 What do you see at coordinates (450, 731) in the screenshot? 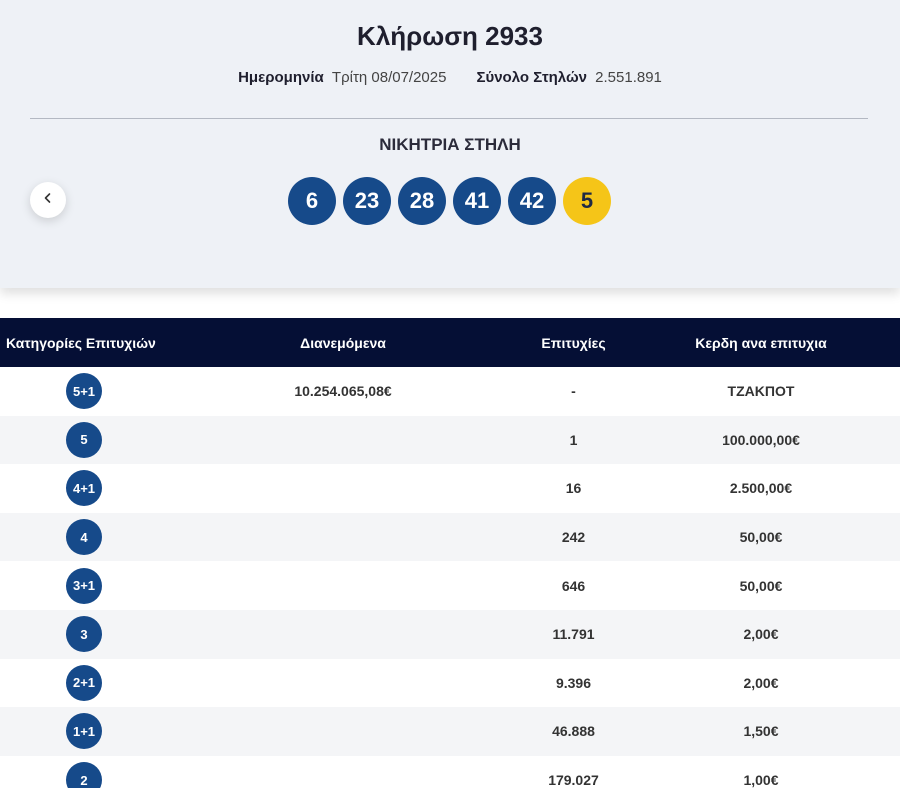
I see `table-row: 1+1 46.888 1,50€` at bounding box center [450, 731].